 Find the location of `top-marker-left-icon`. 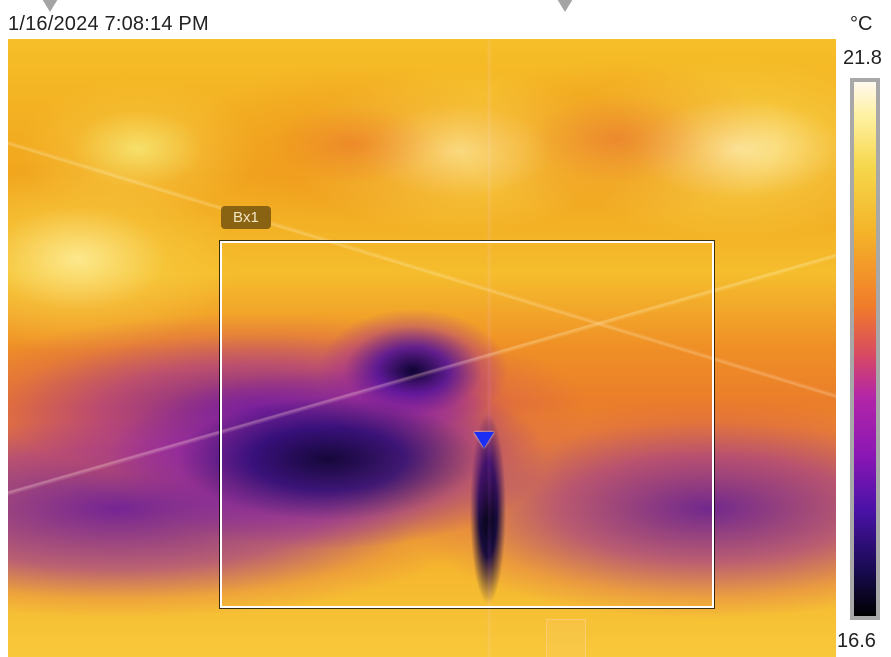

top-marker-left-icon is located at coordinates (50, 6).